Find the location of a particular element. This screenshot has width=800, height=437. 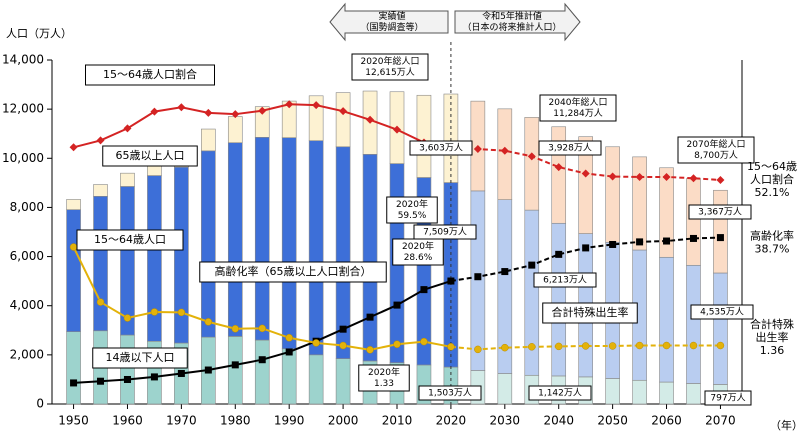

x-tick-label: 1950 is located at coordinates (73, 421).